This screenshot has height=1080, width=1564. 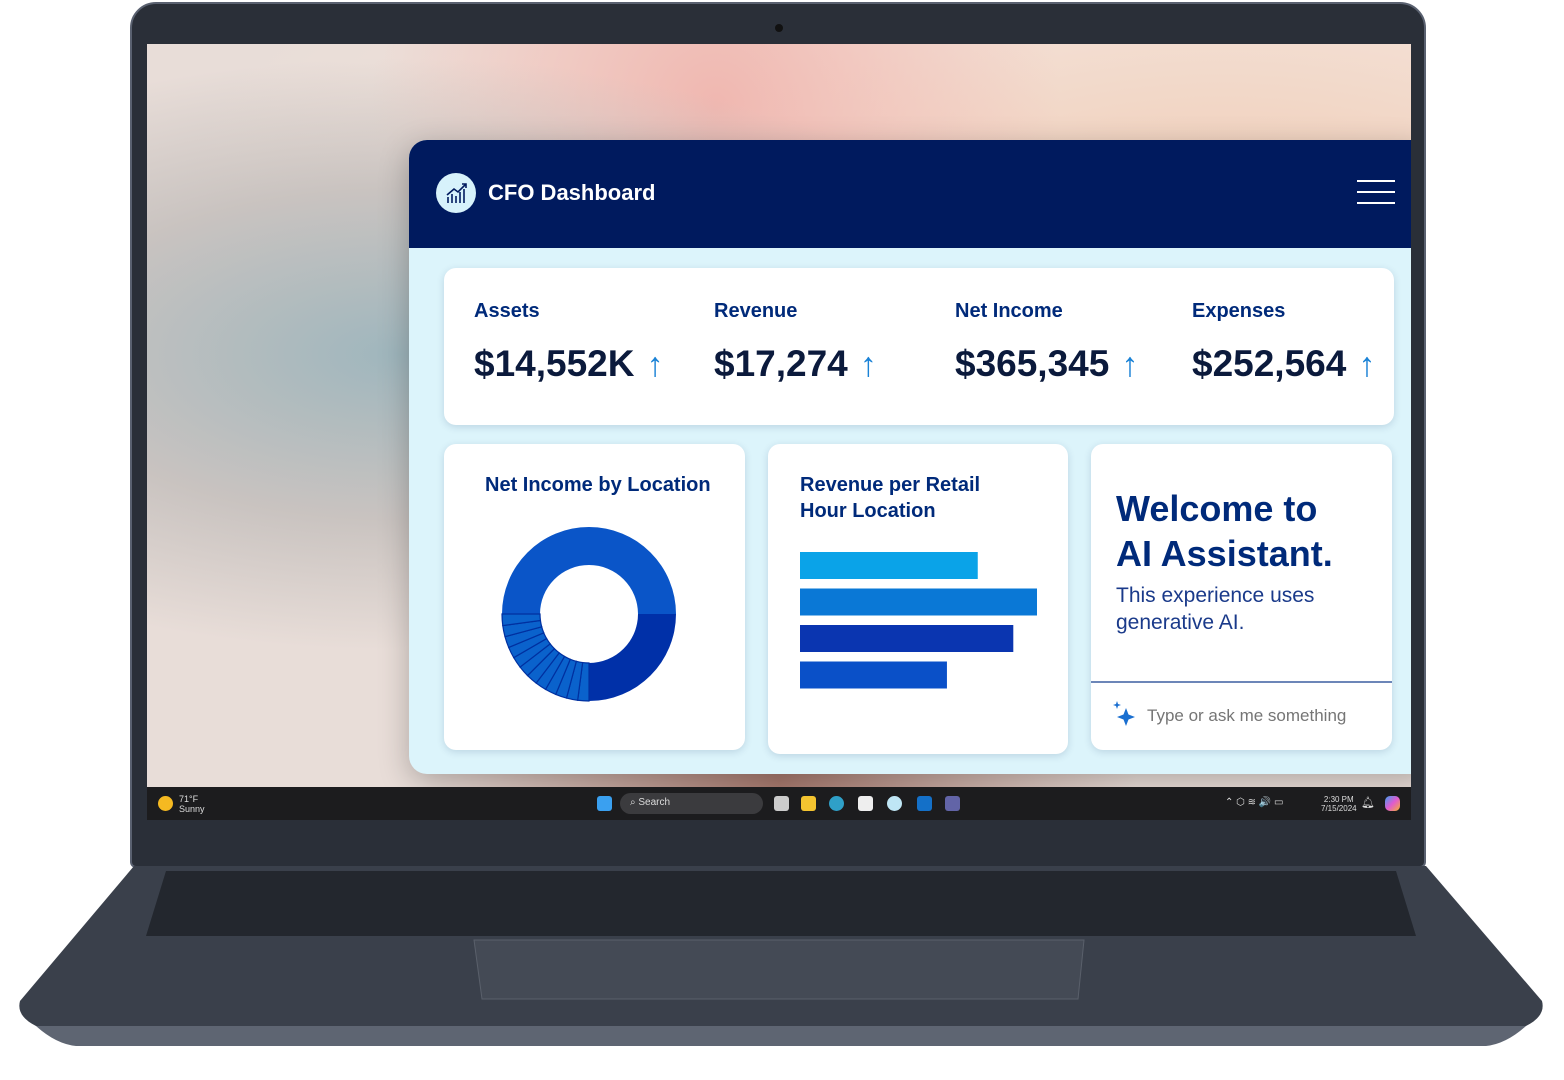 What do you see at coordinates (1269, 363) in the screenshot?
I see `kpi-value: $252,564` at bounding box center [1269, 363].